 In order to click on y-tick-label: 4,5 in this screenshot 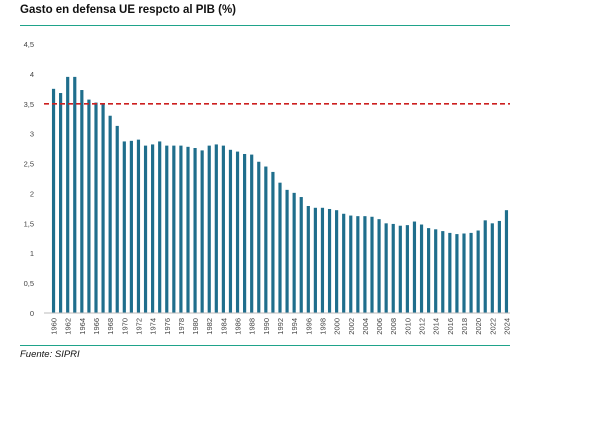, I will do `click(29, 44)`.